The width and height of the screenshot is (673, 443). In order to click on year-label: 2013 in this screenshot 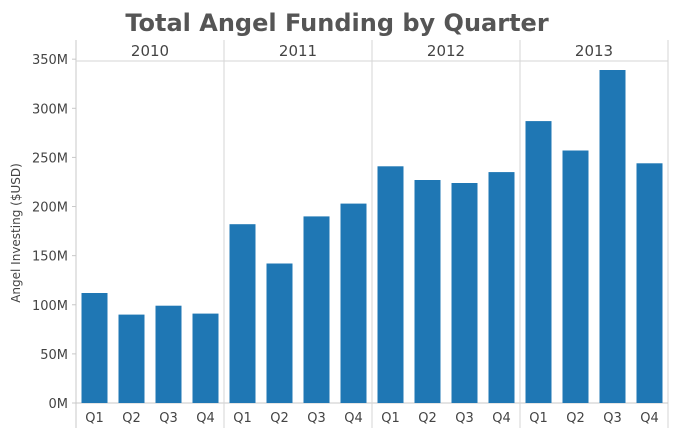, I will do `click(594, 51)`.